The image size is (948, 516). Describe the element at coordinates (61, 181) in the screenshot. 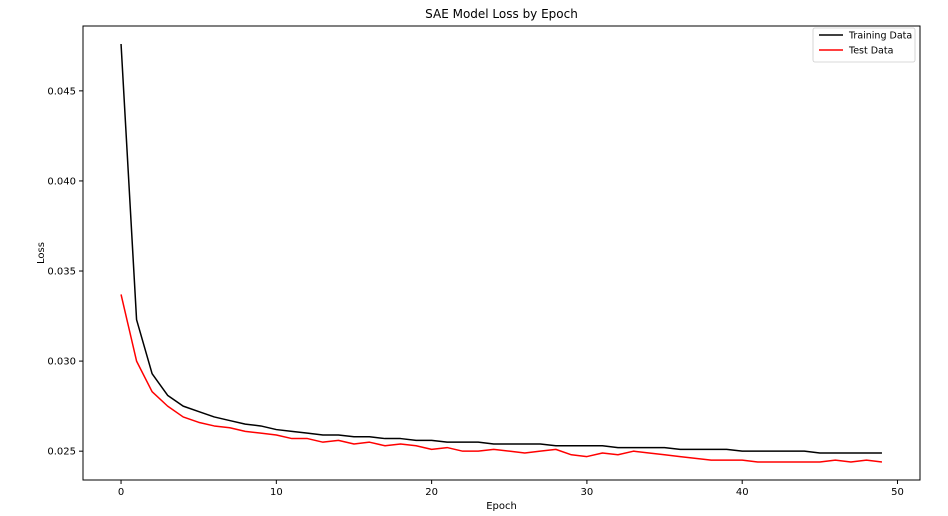

I see `y-tick-label: 0.040` at that location.